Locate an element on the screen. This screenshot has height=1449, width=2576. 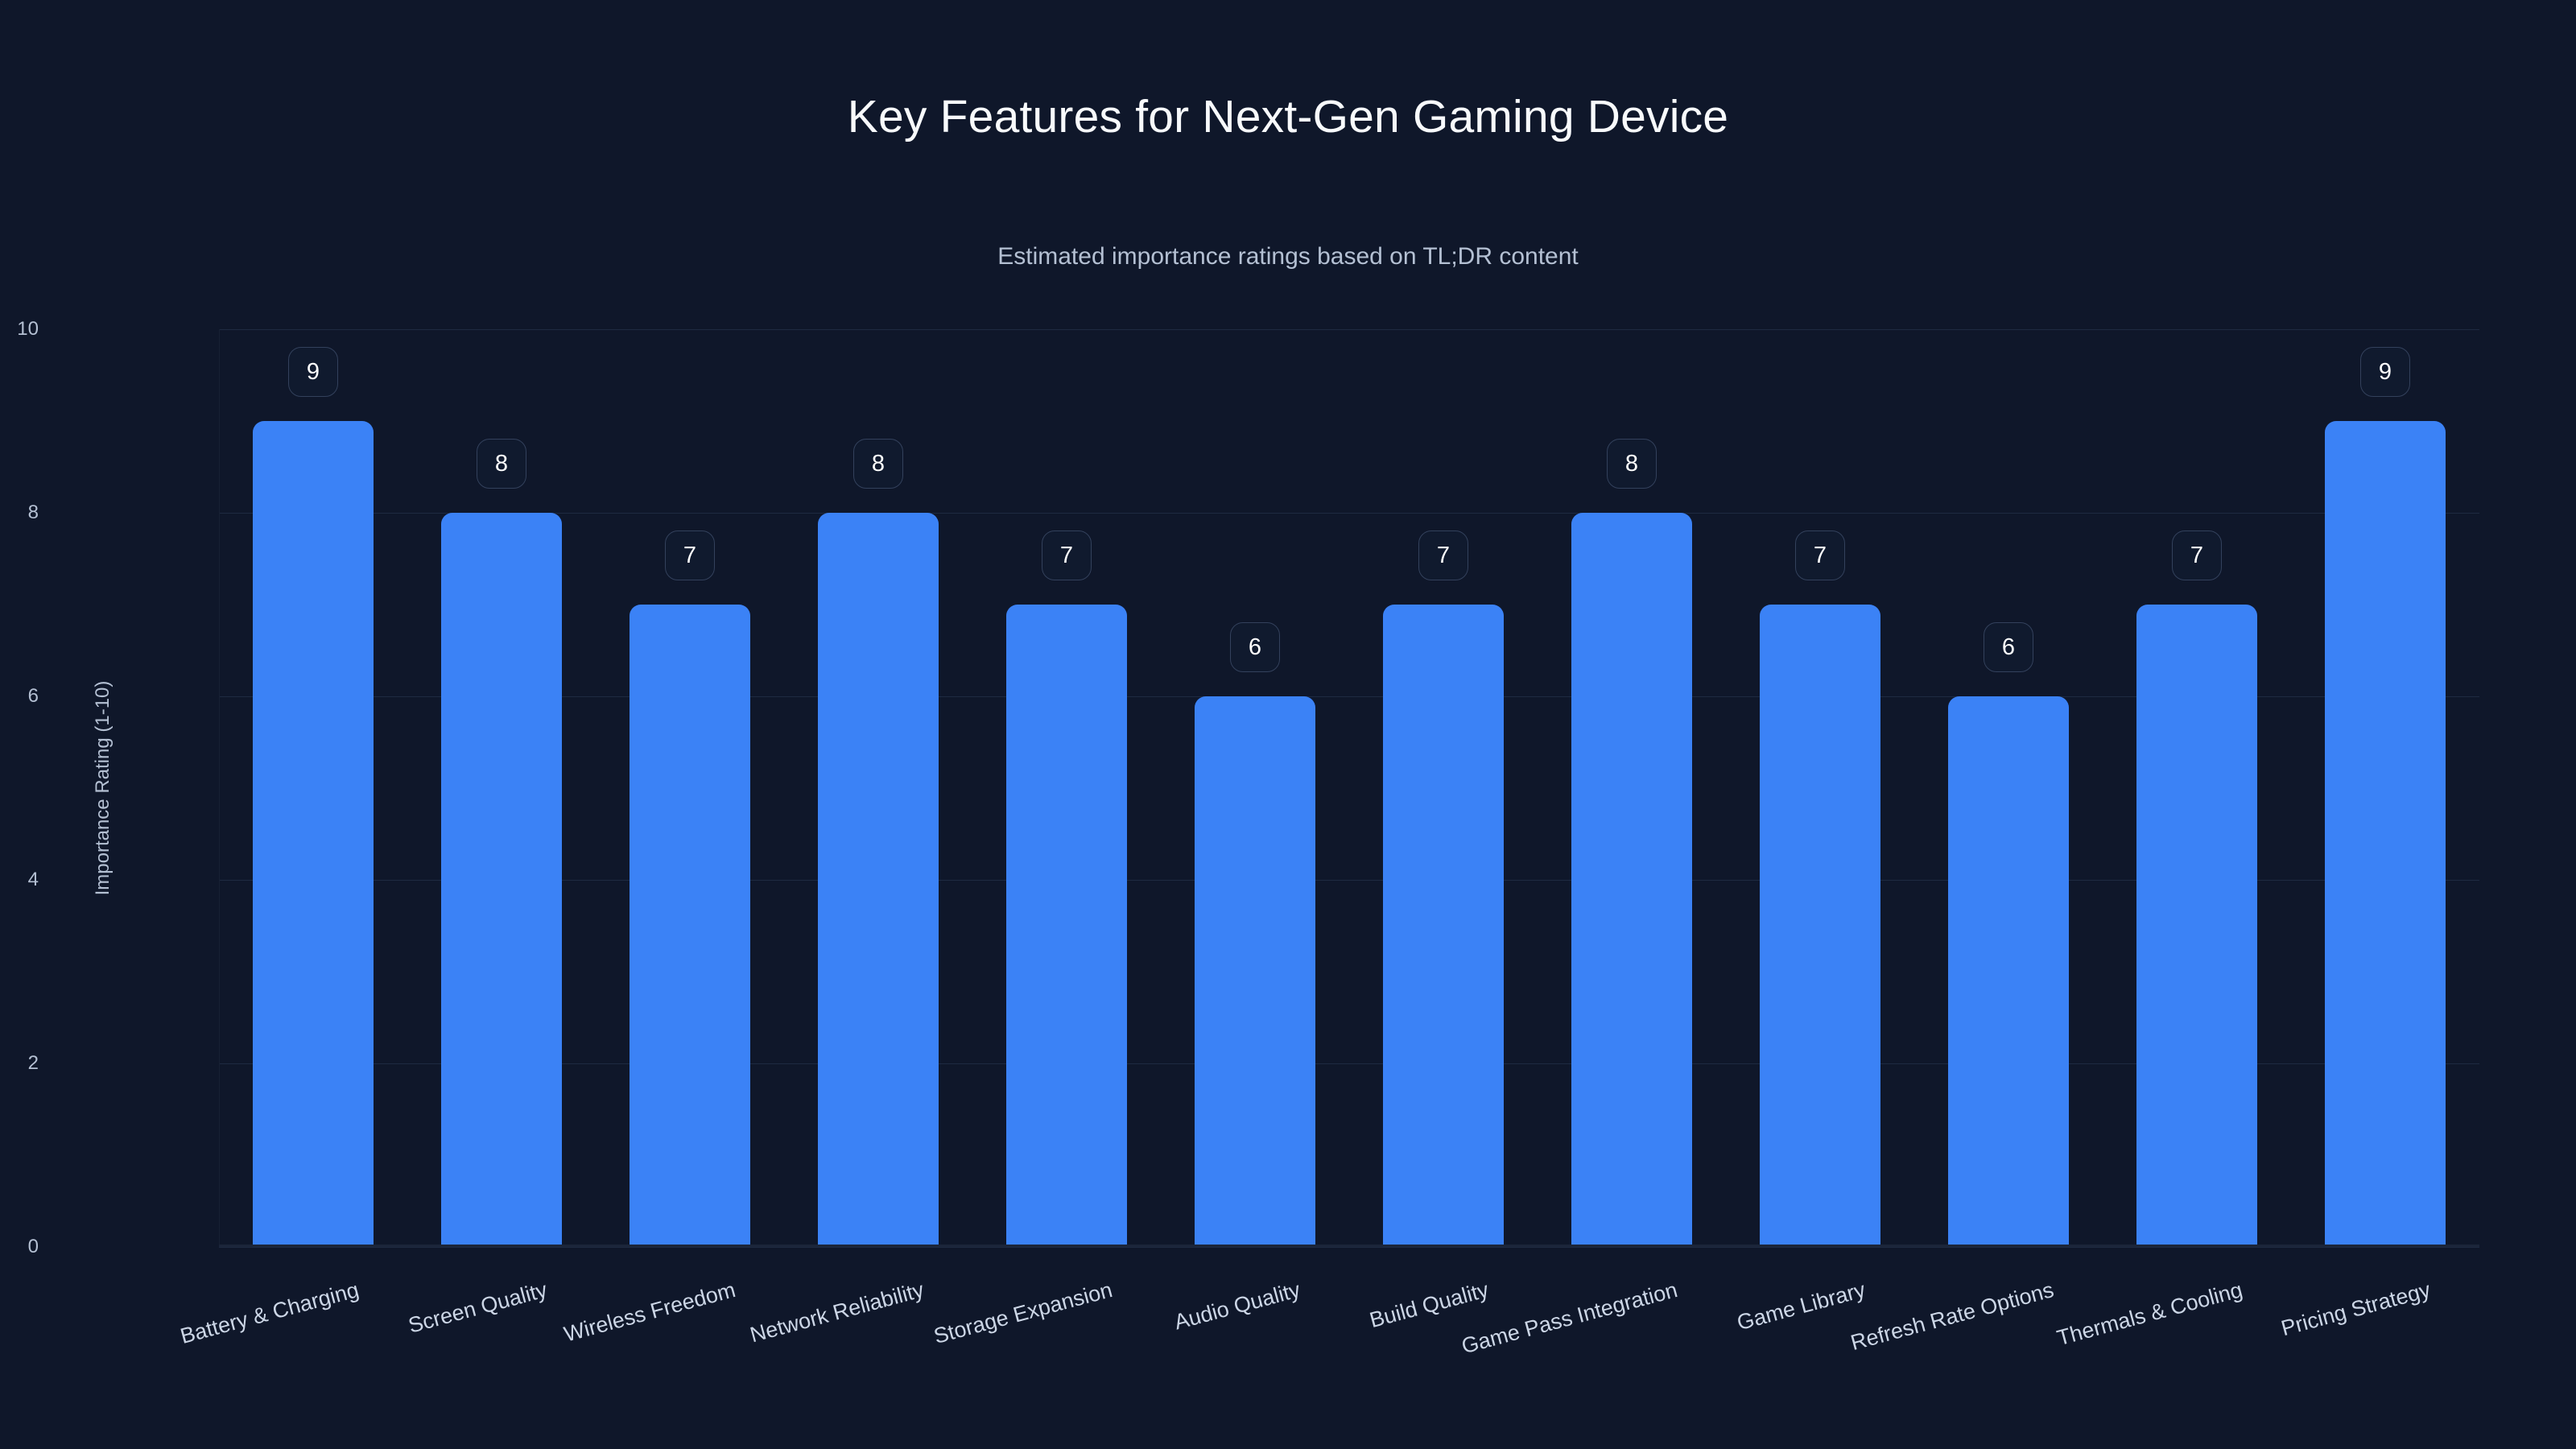
x-axis-tick-label: Battery & Charging is located at coordinates (269, 1313).